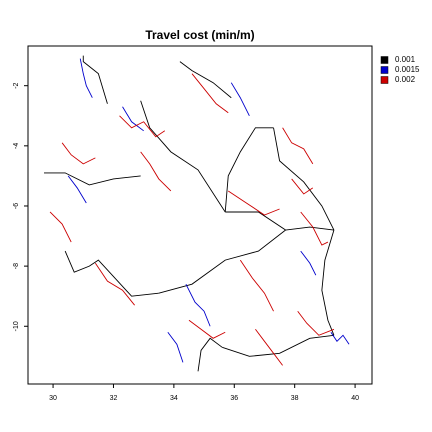 This screenshot has height=432, width=432. I want to click on y-tick-label: -10, so click(16, 326).